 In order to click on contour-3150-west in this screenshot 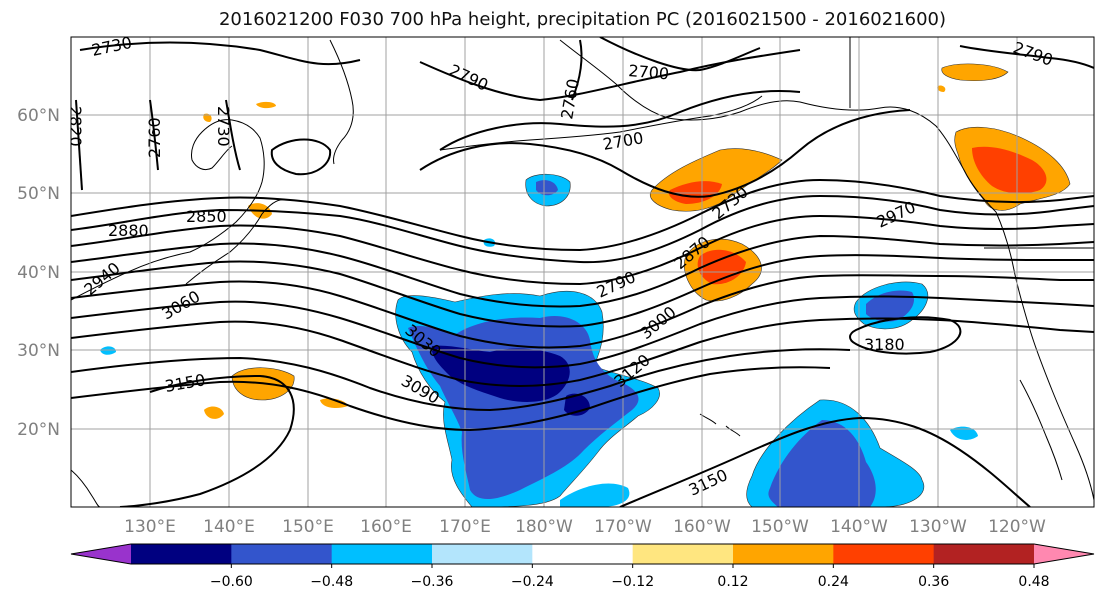, I will do `click(207, 440)`.